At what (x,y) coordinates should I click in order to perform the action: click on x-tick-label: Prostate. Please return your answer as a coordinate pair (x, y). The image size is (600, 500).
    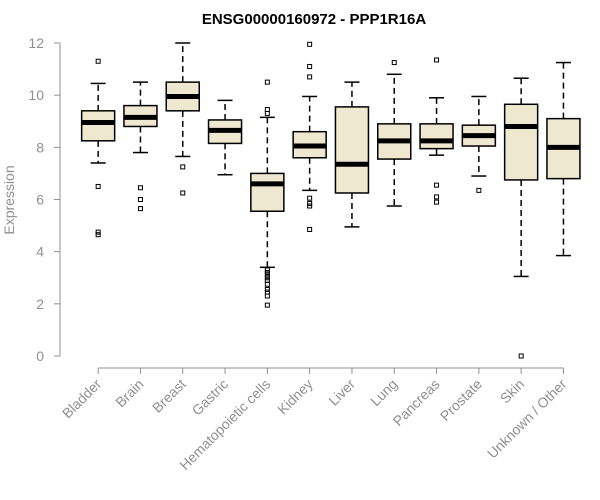
    Looking at the image, I should click on (461, 400).